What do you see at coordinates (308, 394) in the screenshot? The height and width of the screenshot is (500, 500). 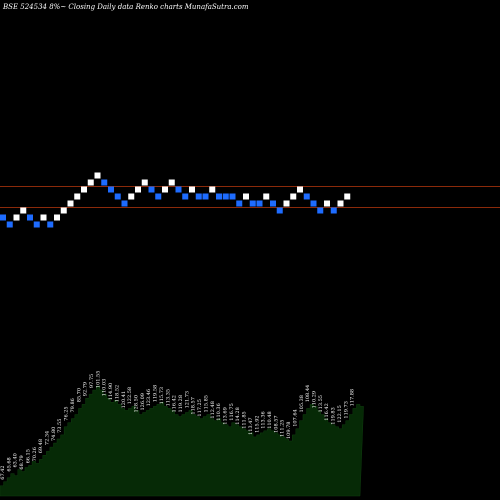 I see `volume-data-label: 108.44` at bounding box center [308, 394].